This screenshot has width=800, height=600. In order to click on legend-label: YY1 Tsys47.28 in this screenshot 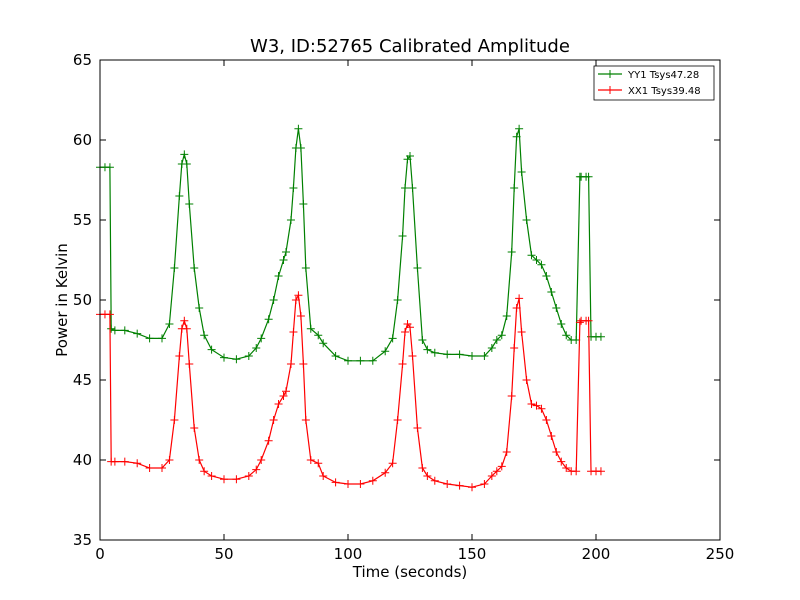, I will do `click(663, 75)`.